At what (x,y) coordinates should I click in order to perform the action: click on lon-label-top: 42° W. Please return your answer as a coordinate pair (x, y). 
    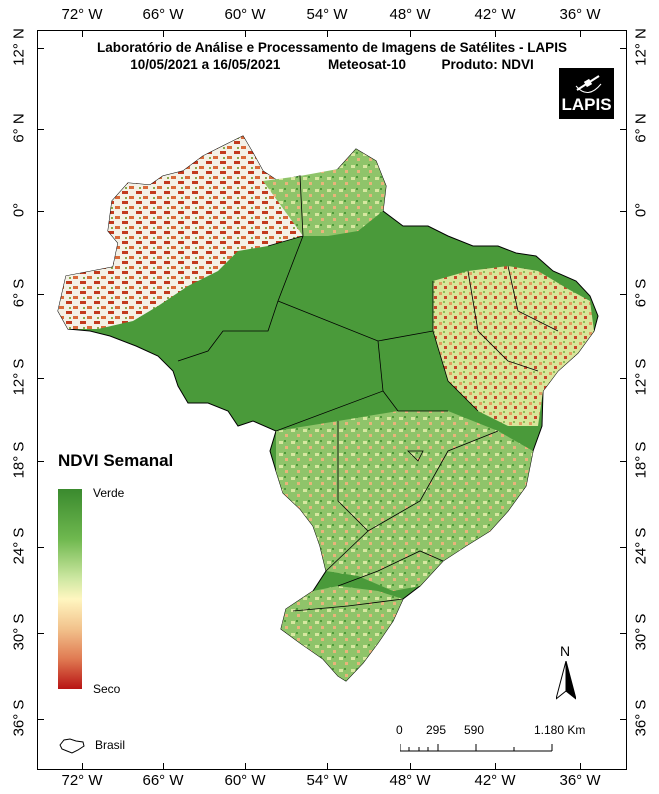
    Looking at the image, I should click on (495, 14).